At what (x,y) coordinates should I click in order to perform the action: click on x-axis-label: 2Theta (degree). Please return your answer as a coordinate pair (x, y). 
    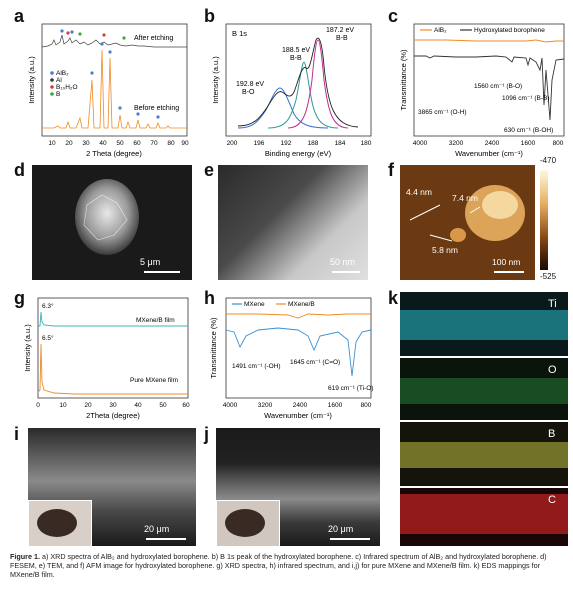
    Looking at the image, I should click on (113, 415).